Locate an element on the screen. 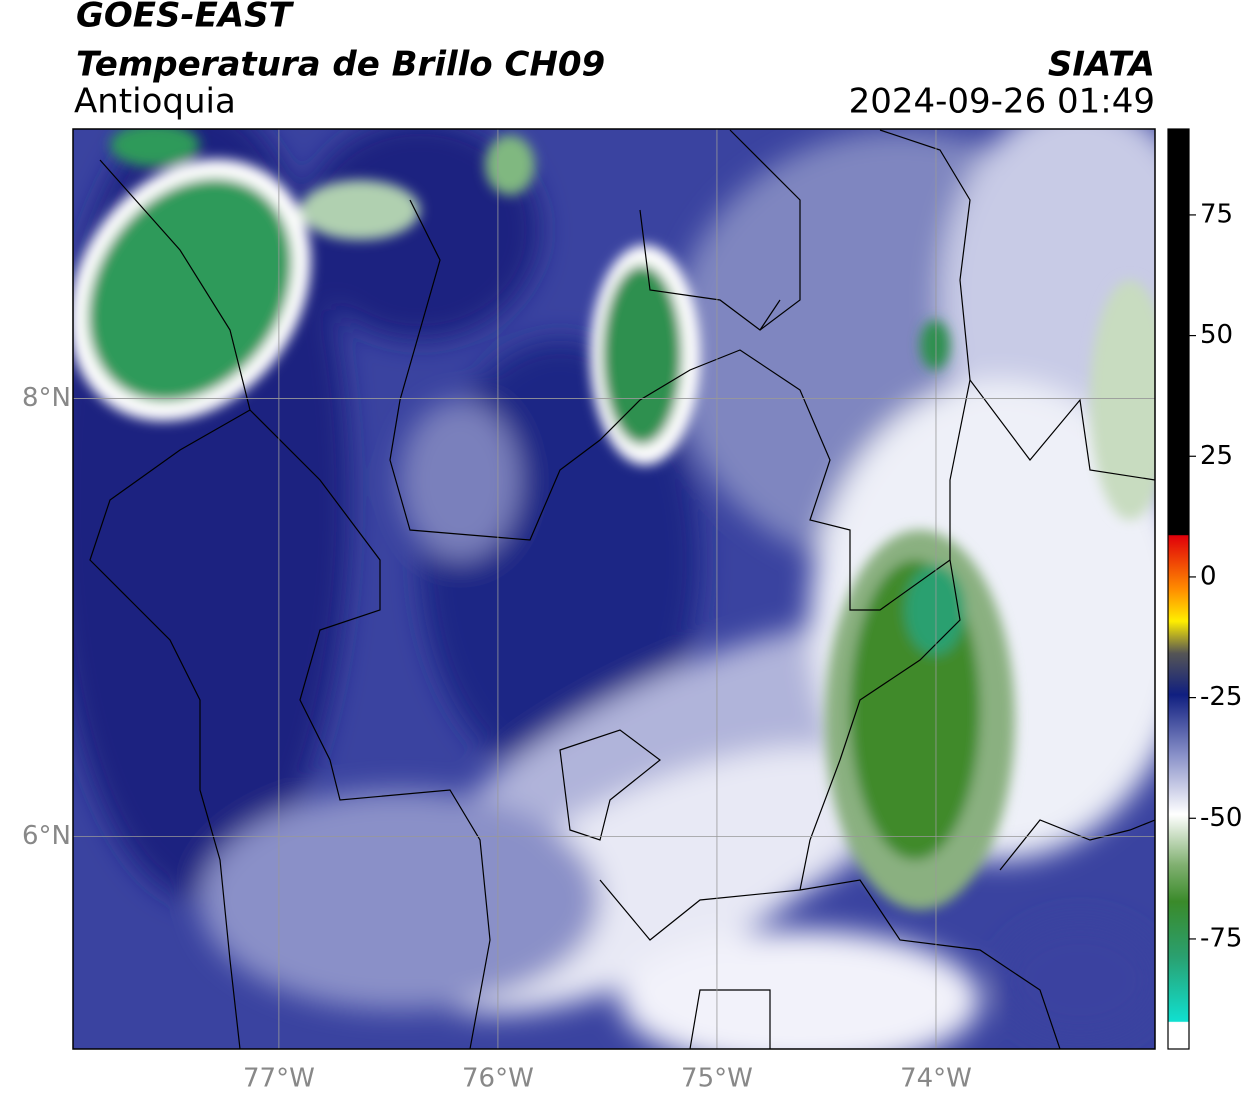 This screenshot has width=1252, height=1099. datetime: 2024-09-26 01:49 is located at coordinates (1002, 102).